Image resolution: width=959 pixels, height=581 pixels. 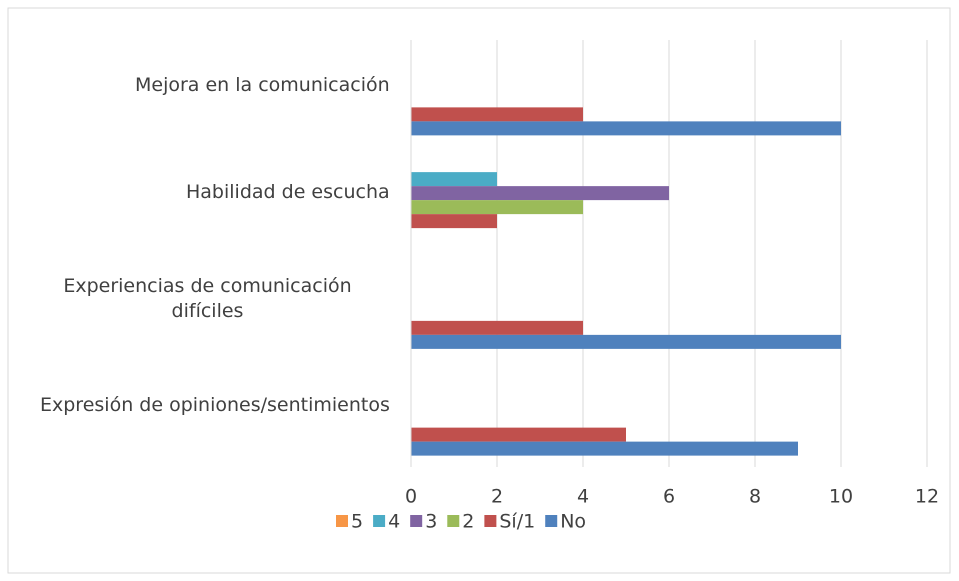 I want to click on x-tick-label: 12, so click(x=927, y=497).